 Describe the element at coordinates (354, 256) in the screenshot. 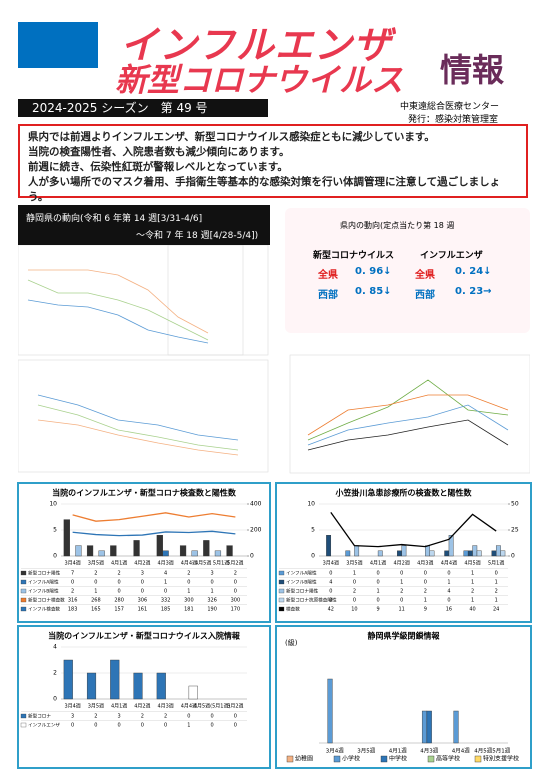

I see `col-head: 新型コロナウイルス` at that location.